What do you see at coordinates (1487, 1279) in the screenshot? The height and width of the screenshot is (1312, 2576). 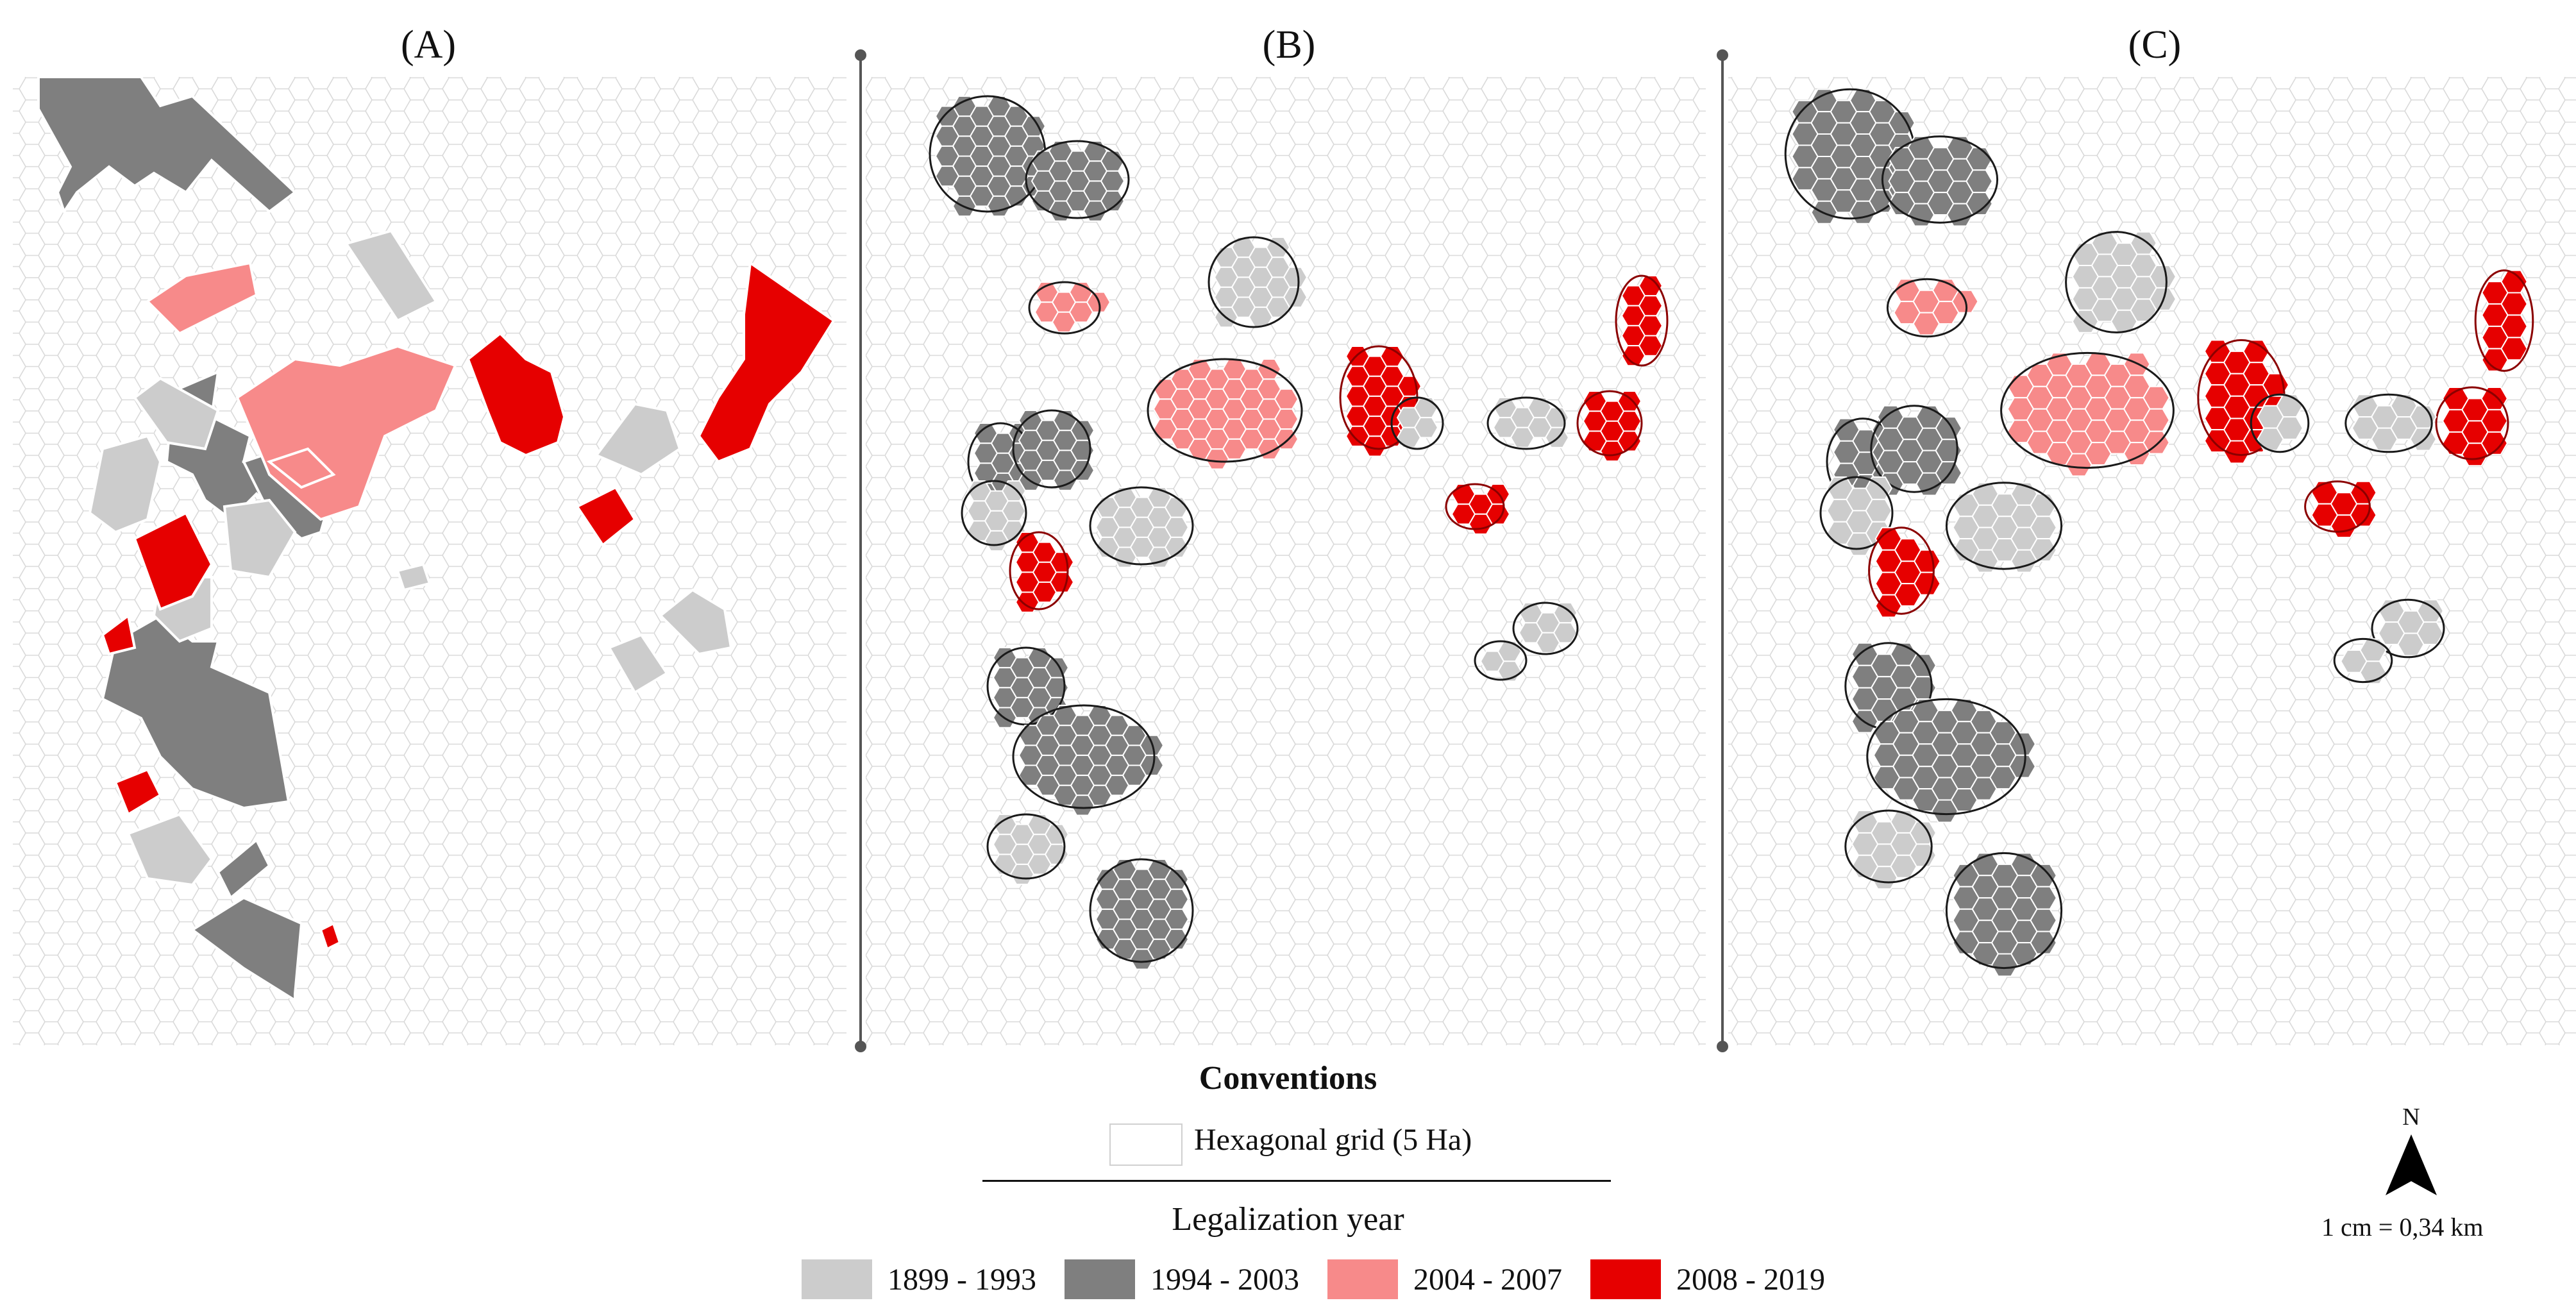 I see `legend-label: 2004 - 2007` at bounding box center [1487, 1279].